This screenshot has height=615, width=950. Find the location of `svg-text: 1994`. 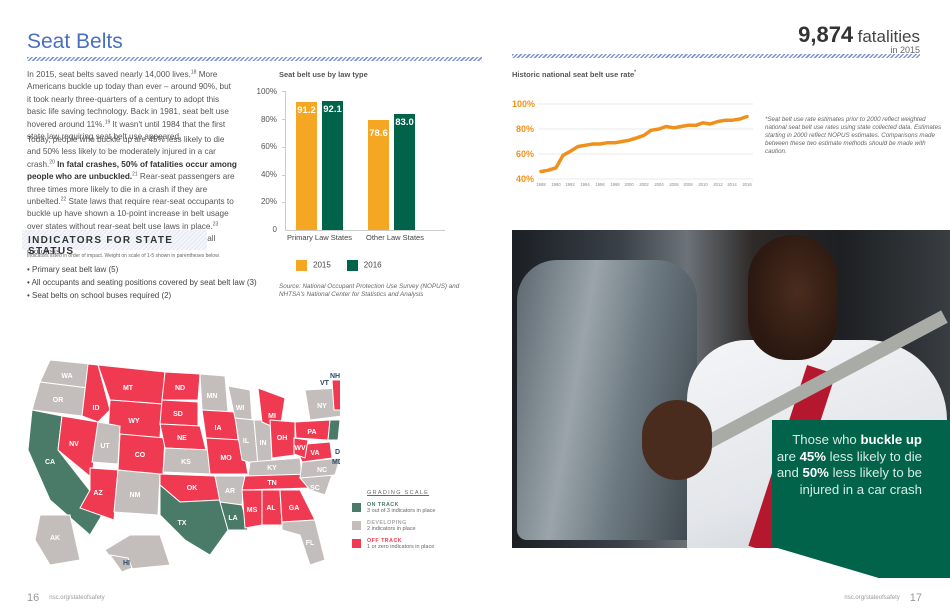

svg-text: 1994 is located at coordinates (585, 184).